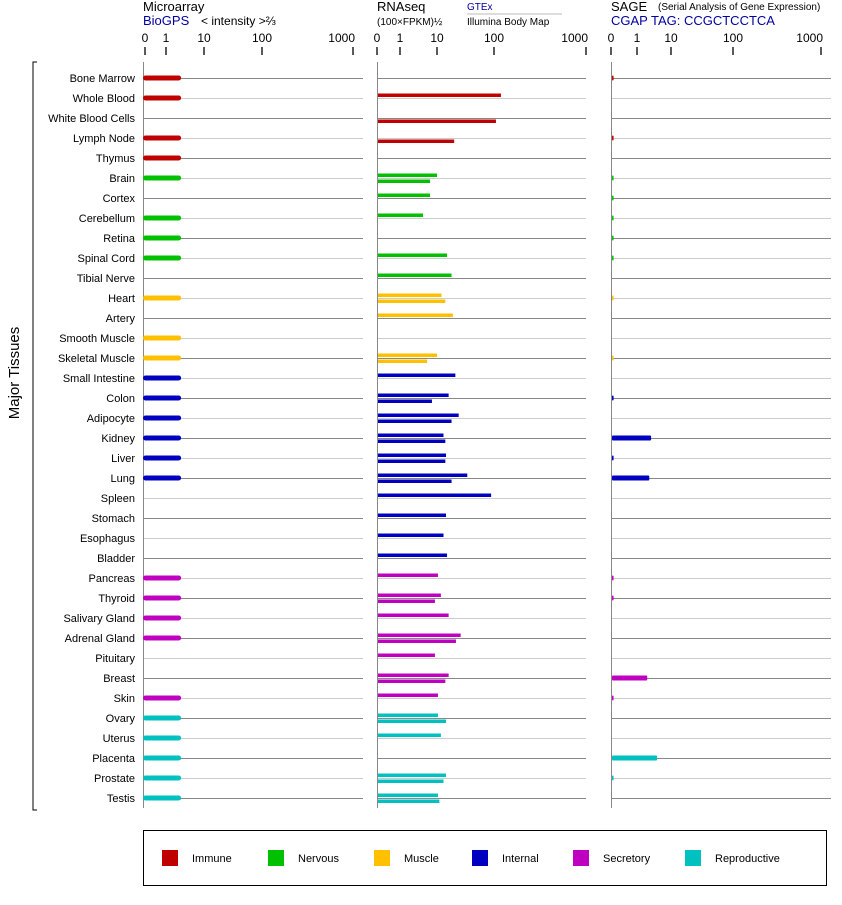 The image size is (842, 905). I want to click on biogps-label: BioGPS, so click(166, 20).